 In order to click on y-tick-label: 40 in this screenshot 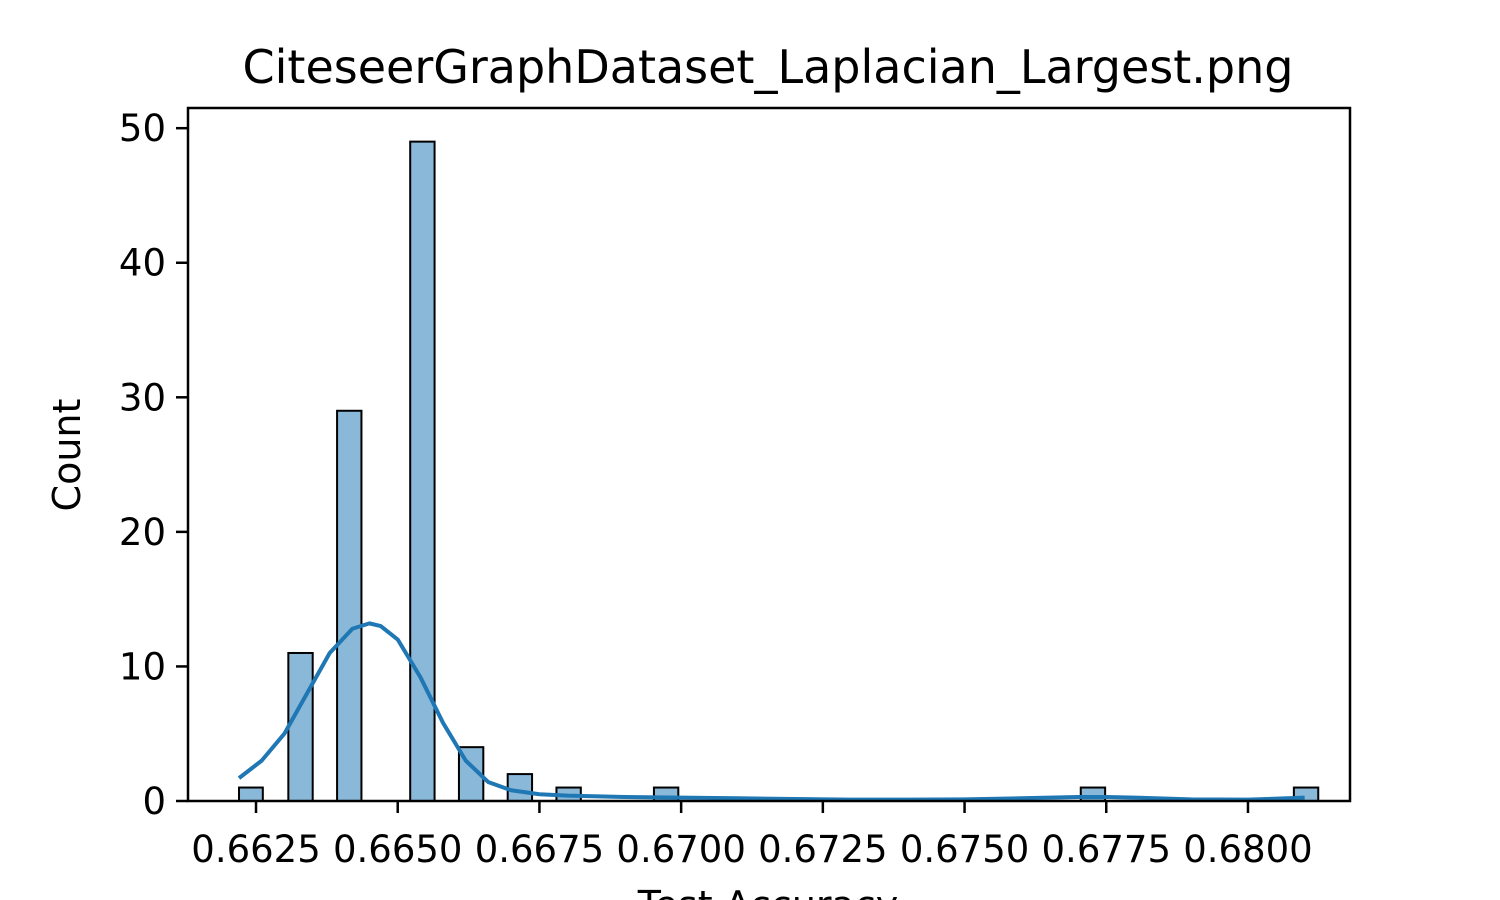, I will do `click(142, 263)`.